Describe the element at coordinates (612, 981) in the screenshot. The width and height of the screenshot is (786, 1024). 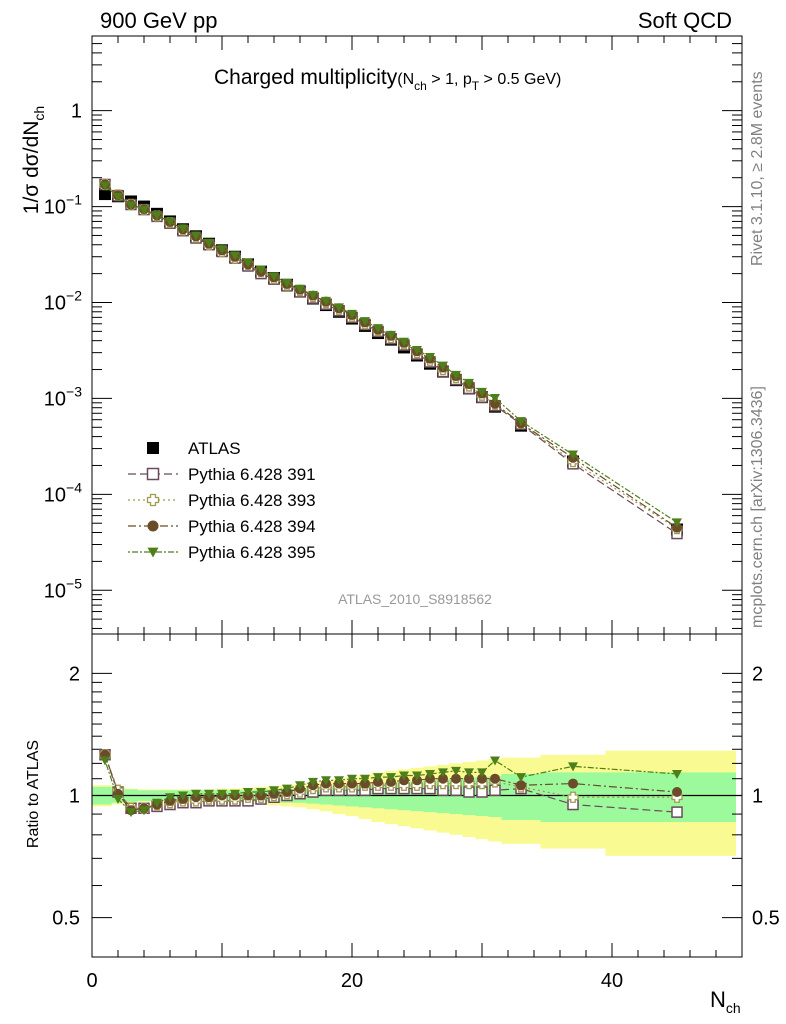
I see `x-tick-label: 40` at that location.